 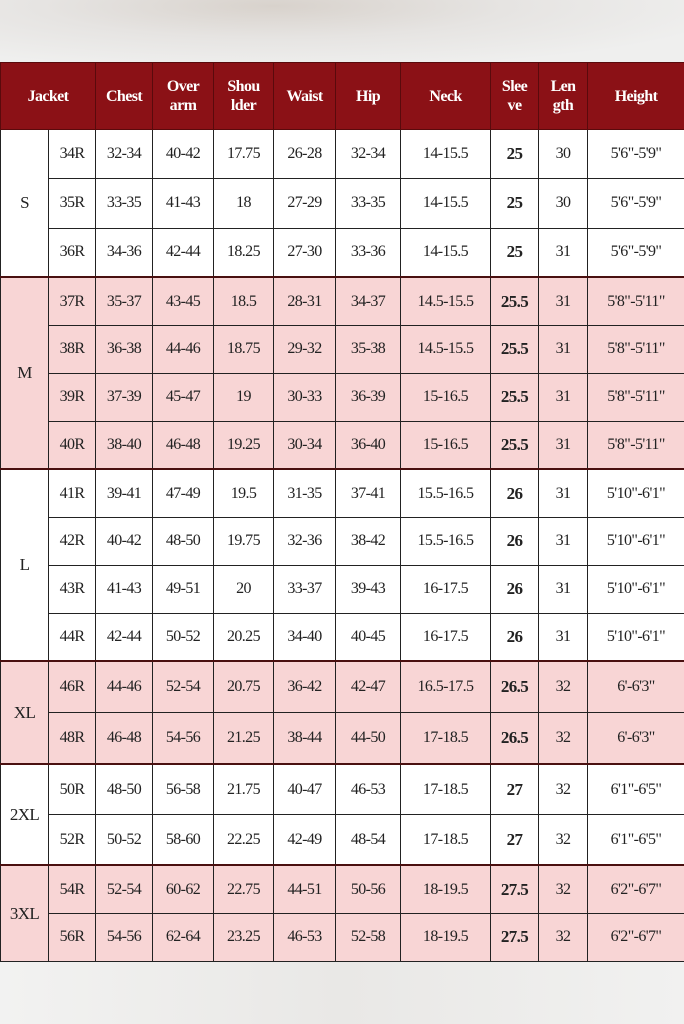 I want to click on header-text: Neck, so click(x=445, y=96).